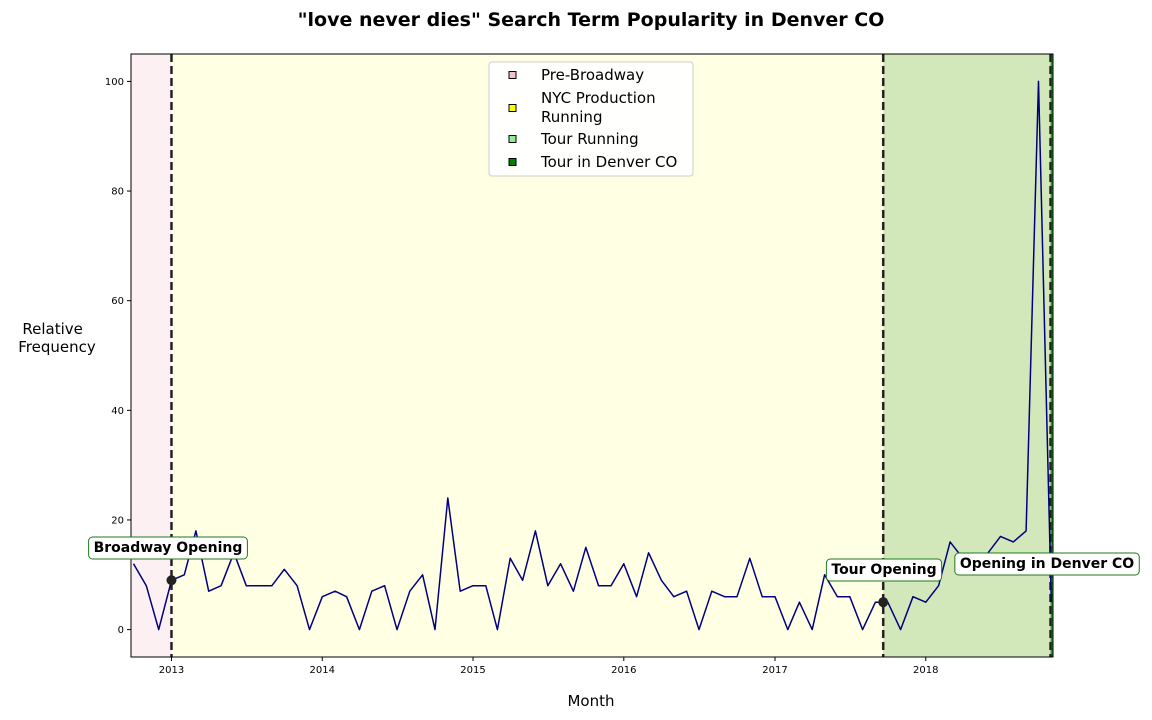 The height and width of the screenshot is (720, 1152). What do you see at coordinates (322, 670) in the screenshot?
I see `x-tick-label: 2014` at bounding box center [322, 670].